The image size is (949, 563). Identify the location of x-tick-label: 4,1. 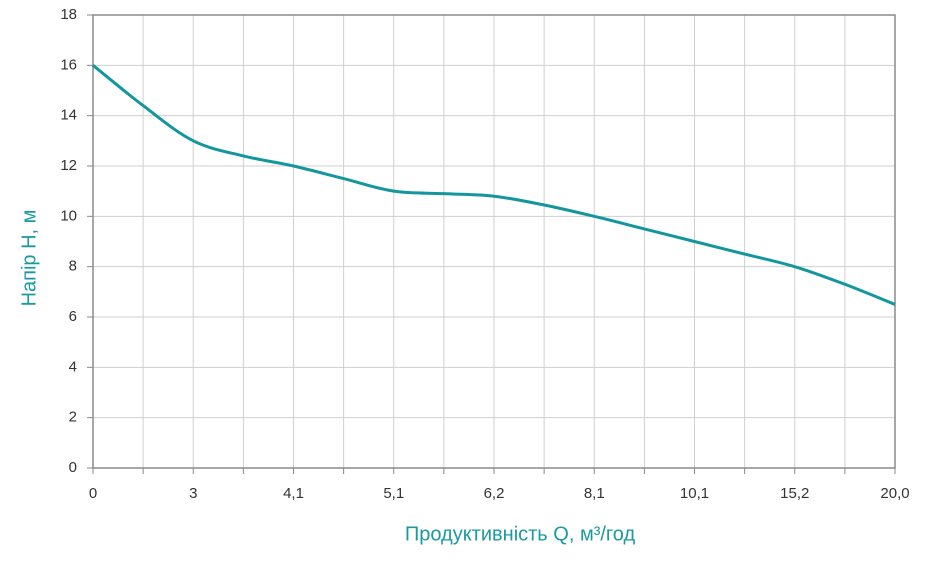
(293, 493).